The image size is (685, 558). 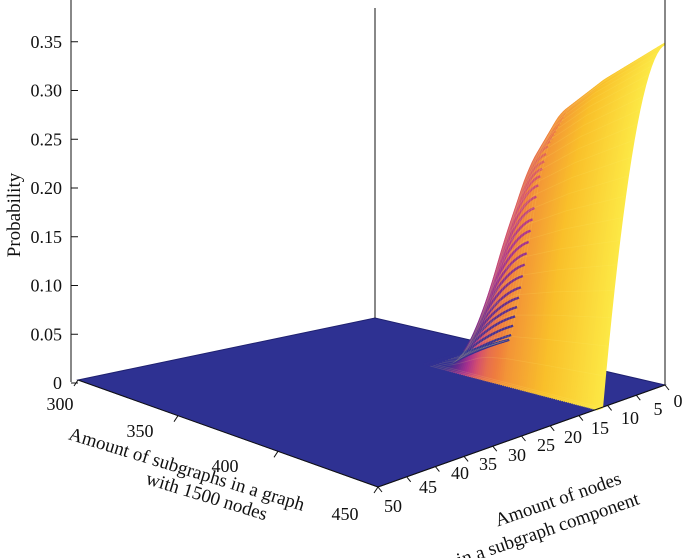 I want to click on z-tick-label: 0.25, so click(x=47, y=139).